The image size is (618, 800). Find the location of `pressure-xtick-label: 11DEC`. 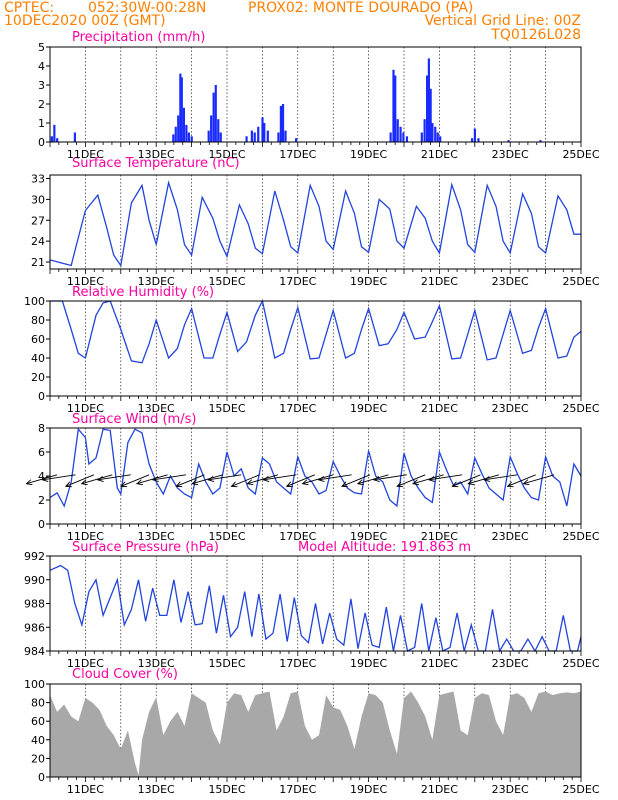

pressure-xtick-label: 11DEC is located at coordinates (85, 663).